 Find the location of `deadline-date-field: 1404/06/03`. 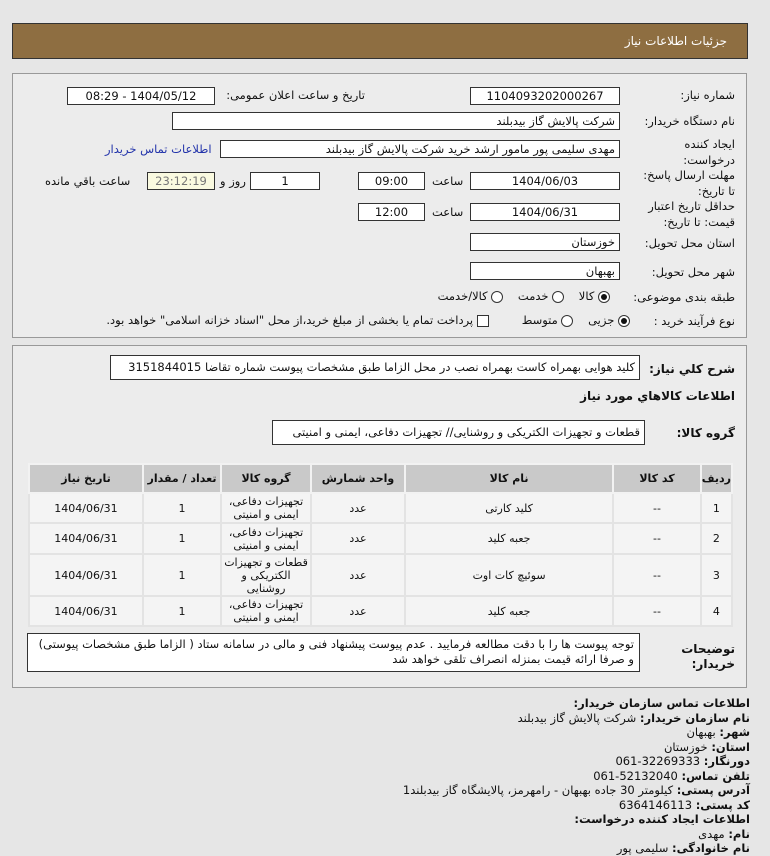

deadline-date-field: 1404/06/03 is located at coordinates (545, 181).